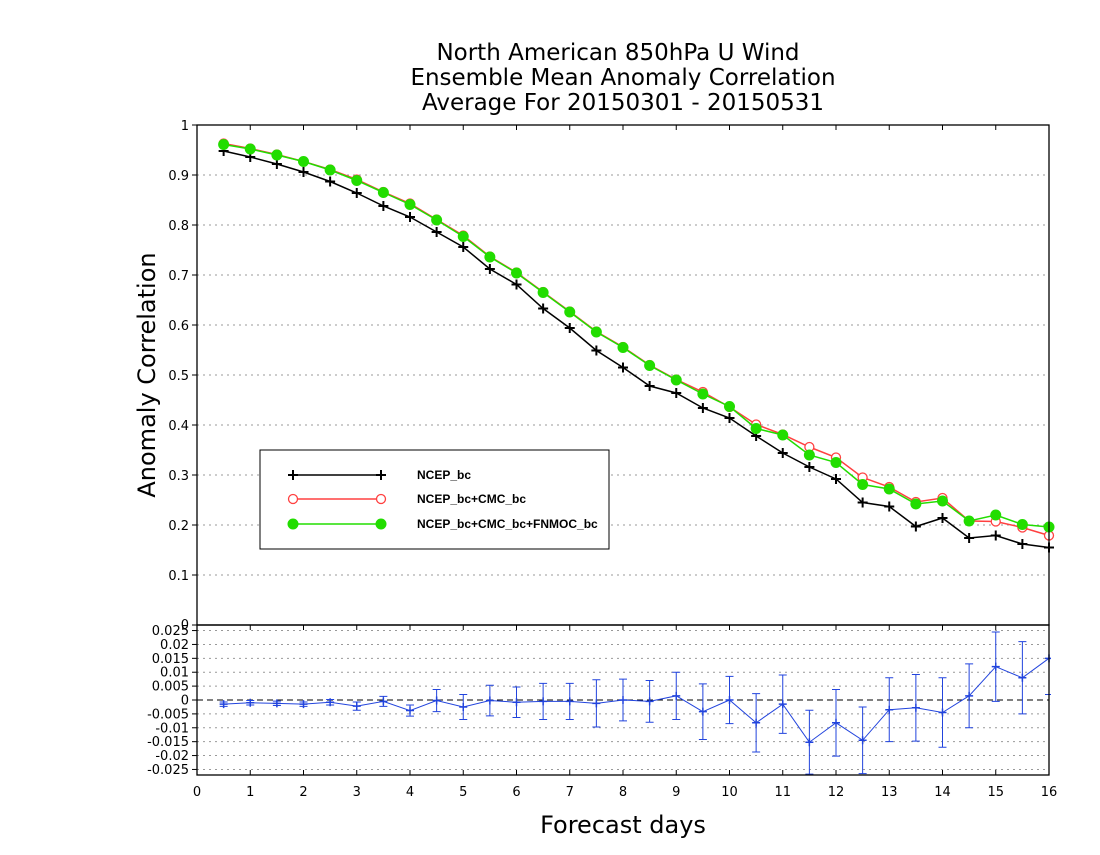 The width and height of the screenshot is (1100, 855). Describe the element at coordinates (570, 792) in the screenshot. I see `x-tick-label: 7` at that location.